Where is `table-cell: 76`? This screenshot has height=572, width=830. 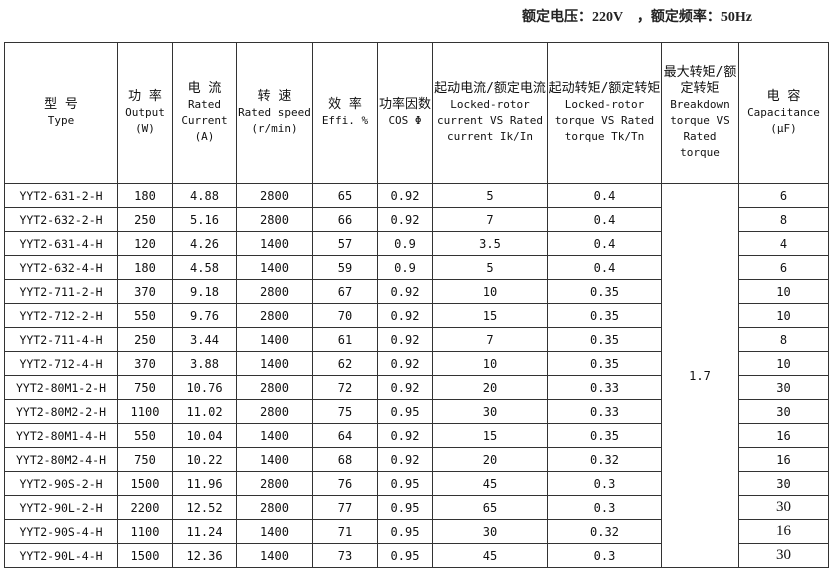 table-cell: 76 is located at coordinates (345, 483).